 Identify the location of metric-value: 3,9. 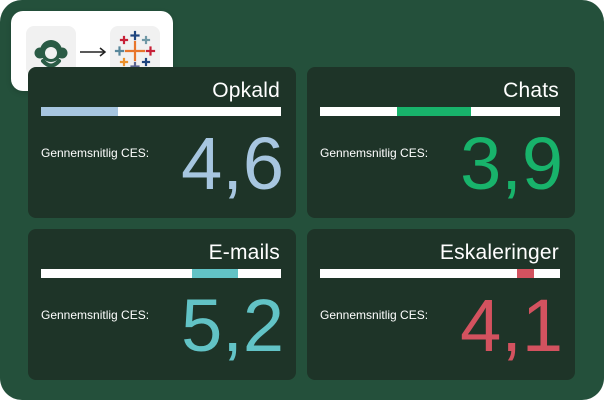
(511, 163).